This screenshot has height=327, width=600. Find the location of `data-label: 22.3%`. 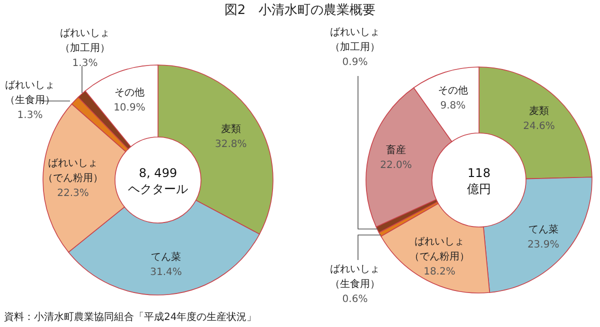

data-label: 22.3% is located at coordinates (73, 194).